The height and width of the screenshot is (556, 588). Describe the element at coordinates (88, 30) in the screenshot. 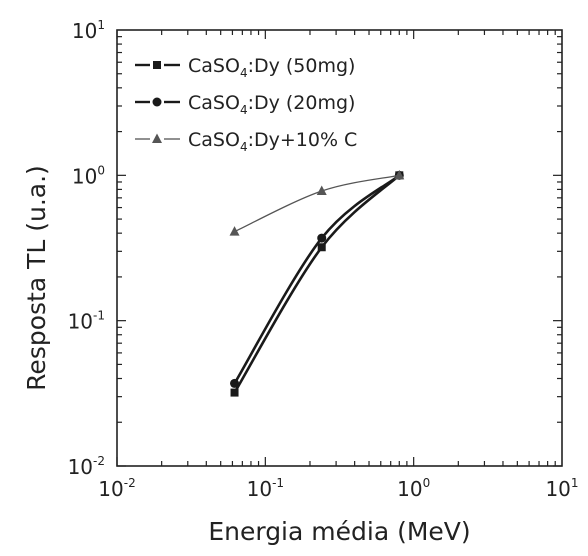

I see `y-tick-label: 10¹` at that location.